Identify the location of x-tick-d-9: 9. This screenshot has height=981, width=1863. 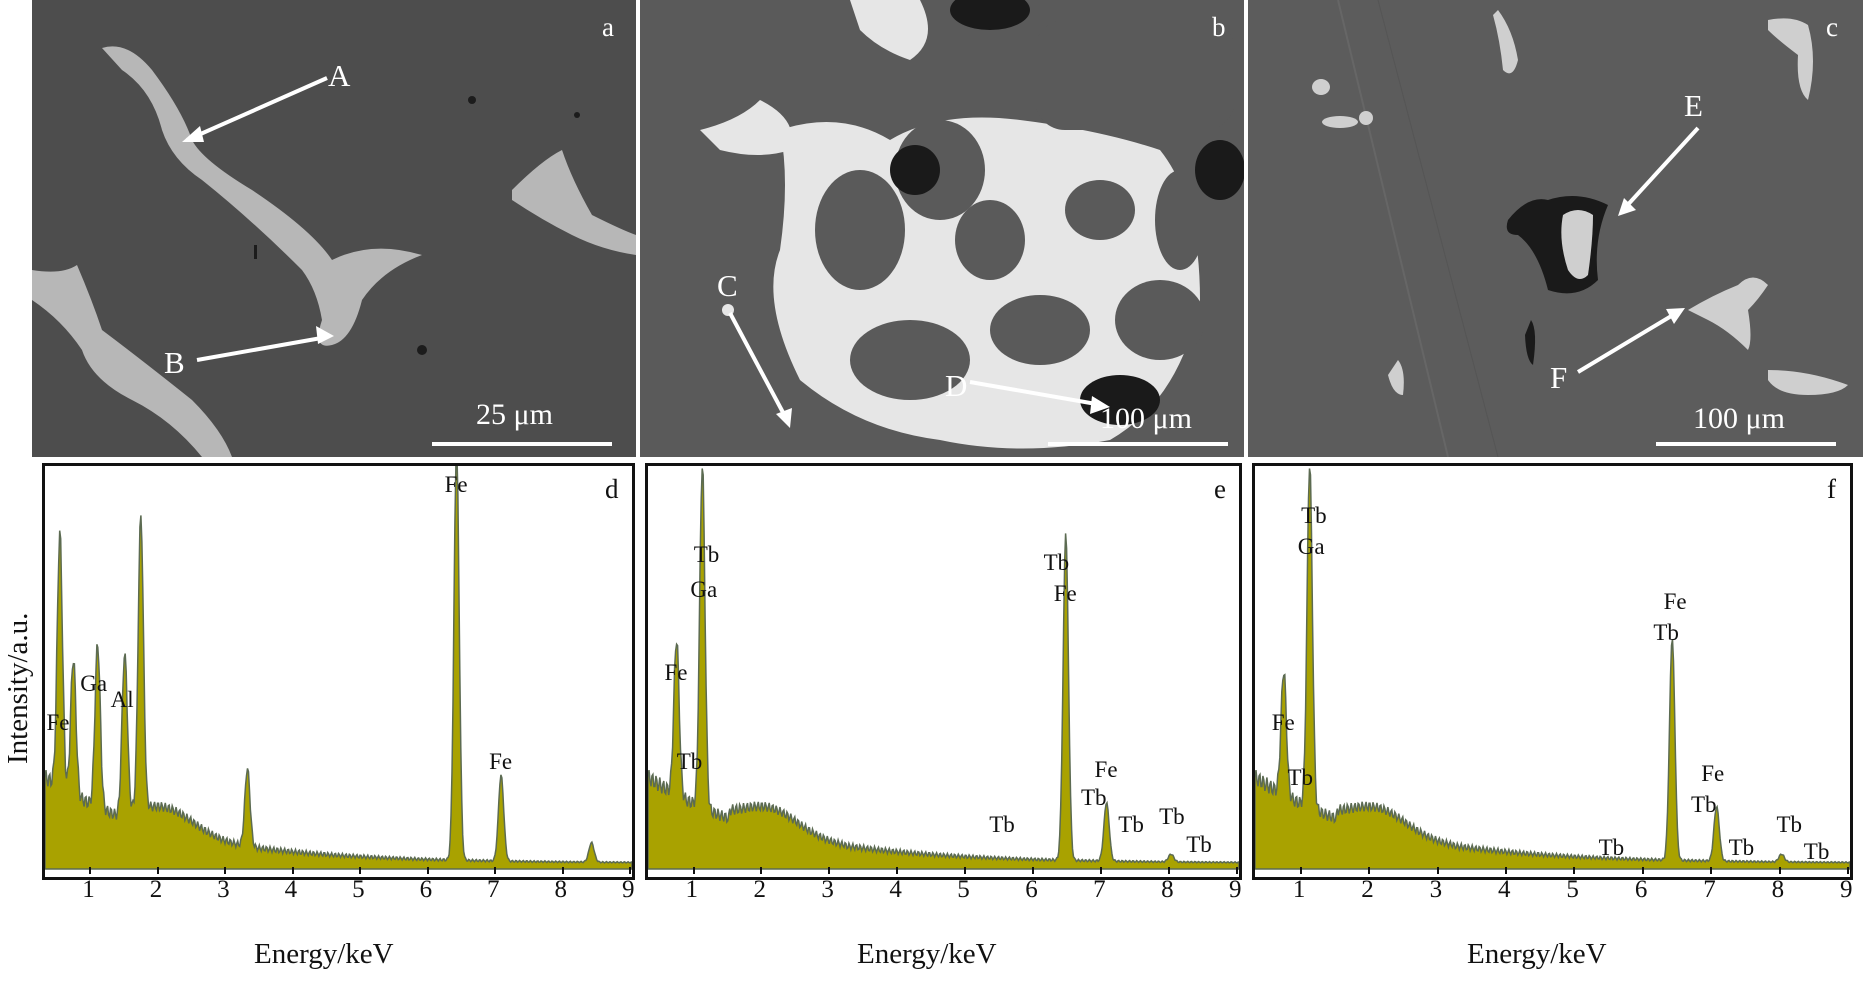
(628, 889).